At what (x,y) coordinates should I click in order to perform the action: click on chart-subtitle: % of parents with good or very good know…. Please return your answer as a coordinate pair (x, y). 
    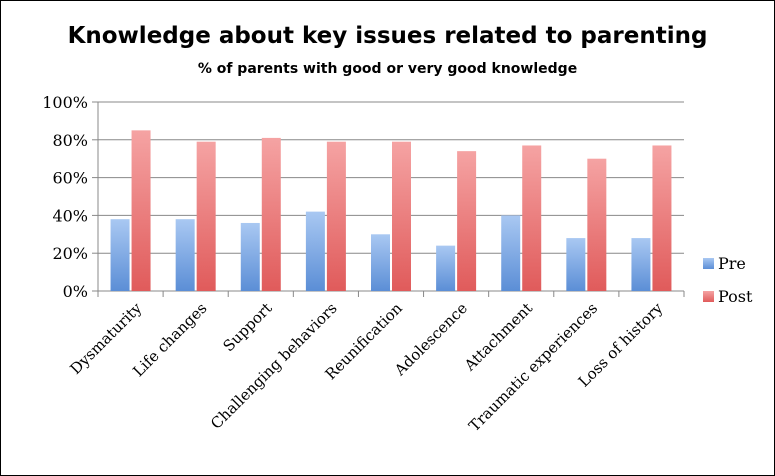
    Looking at the image, I should click on (387, 69).